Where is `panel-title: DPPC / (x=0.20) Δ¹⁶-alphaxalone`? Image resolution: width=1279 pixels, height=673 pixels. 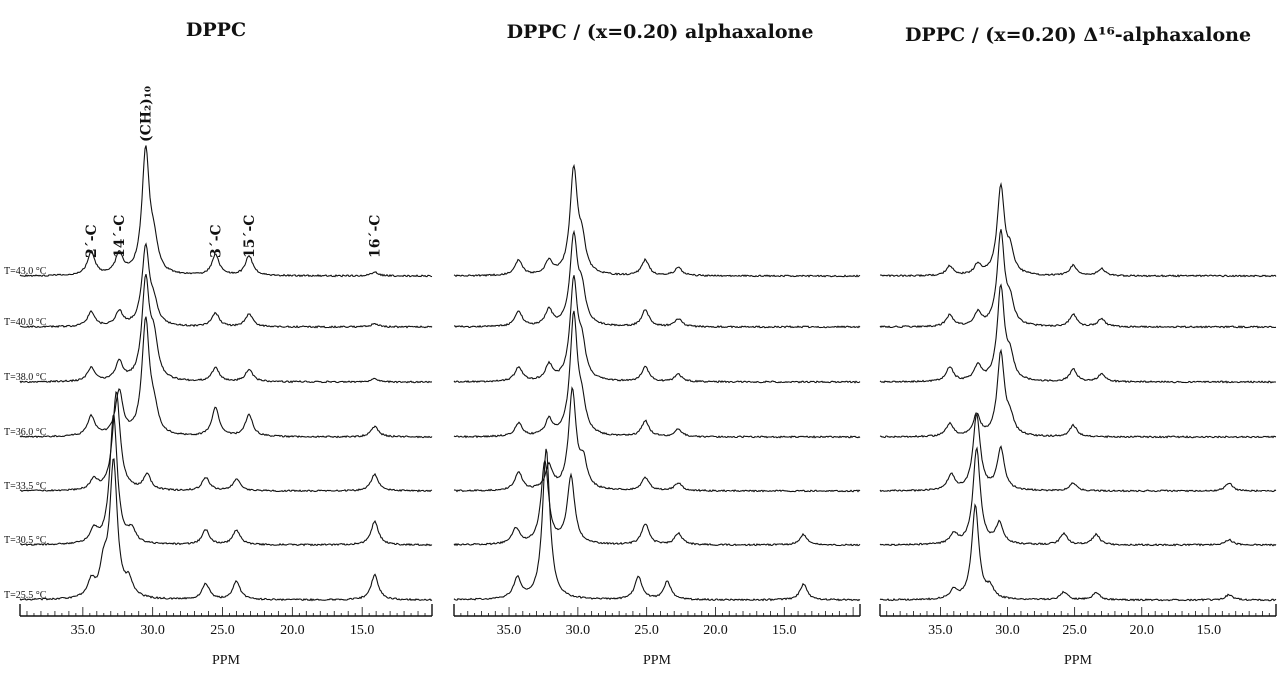
panel-title: DPPC / (x=0.20) Δ¹⁶-alphaxalone is located at coordinates (1078, 35).